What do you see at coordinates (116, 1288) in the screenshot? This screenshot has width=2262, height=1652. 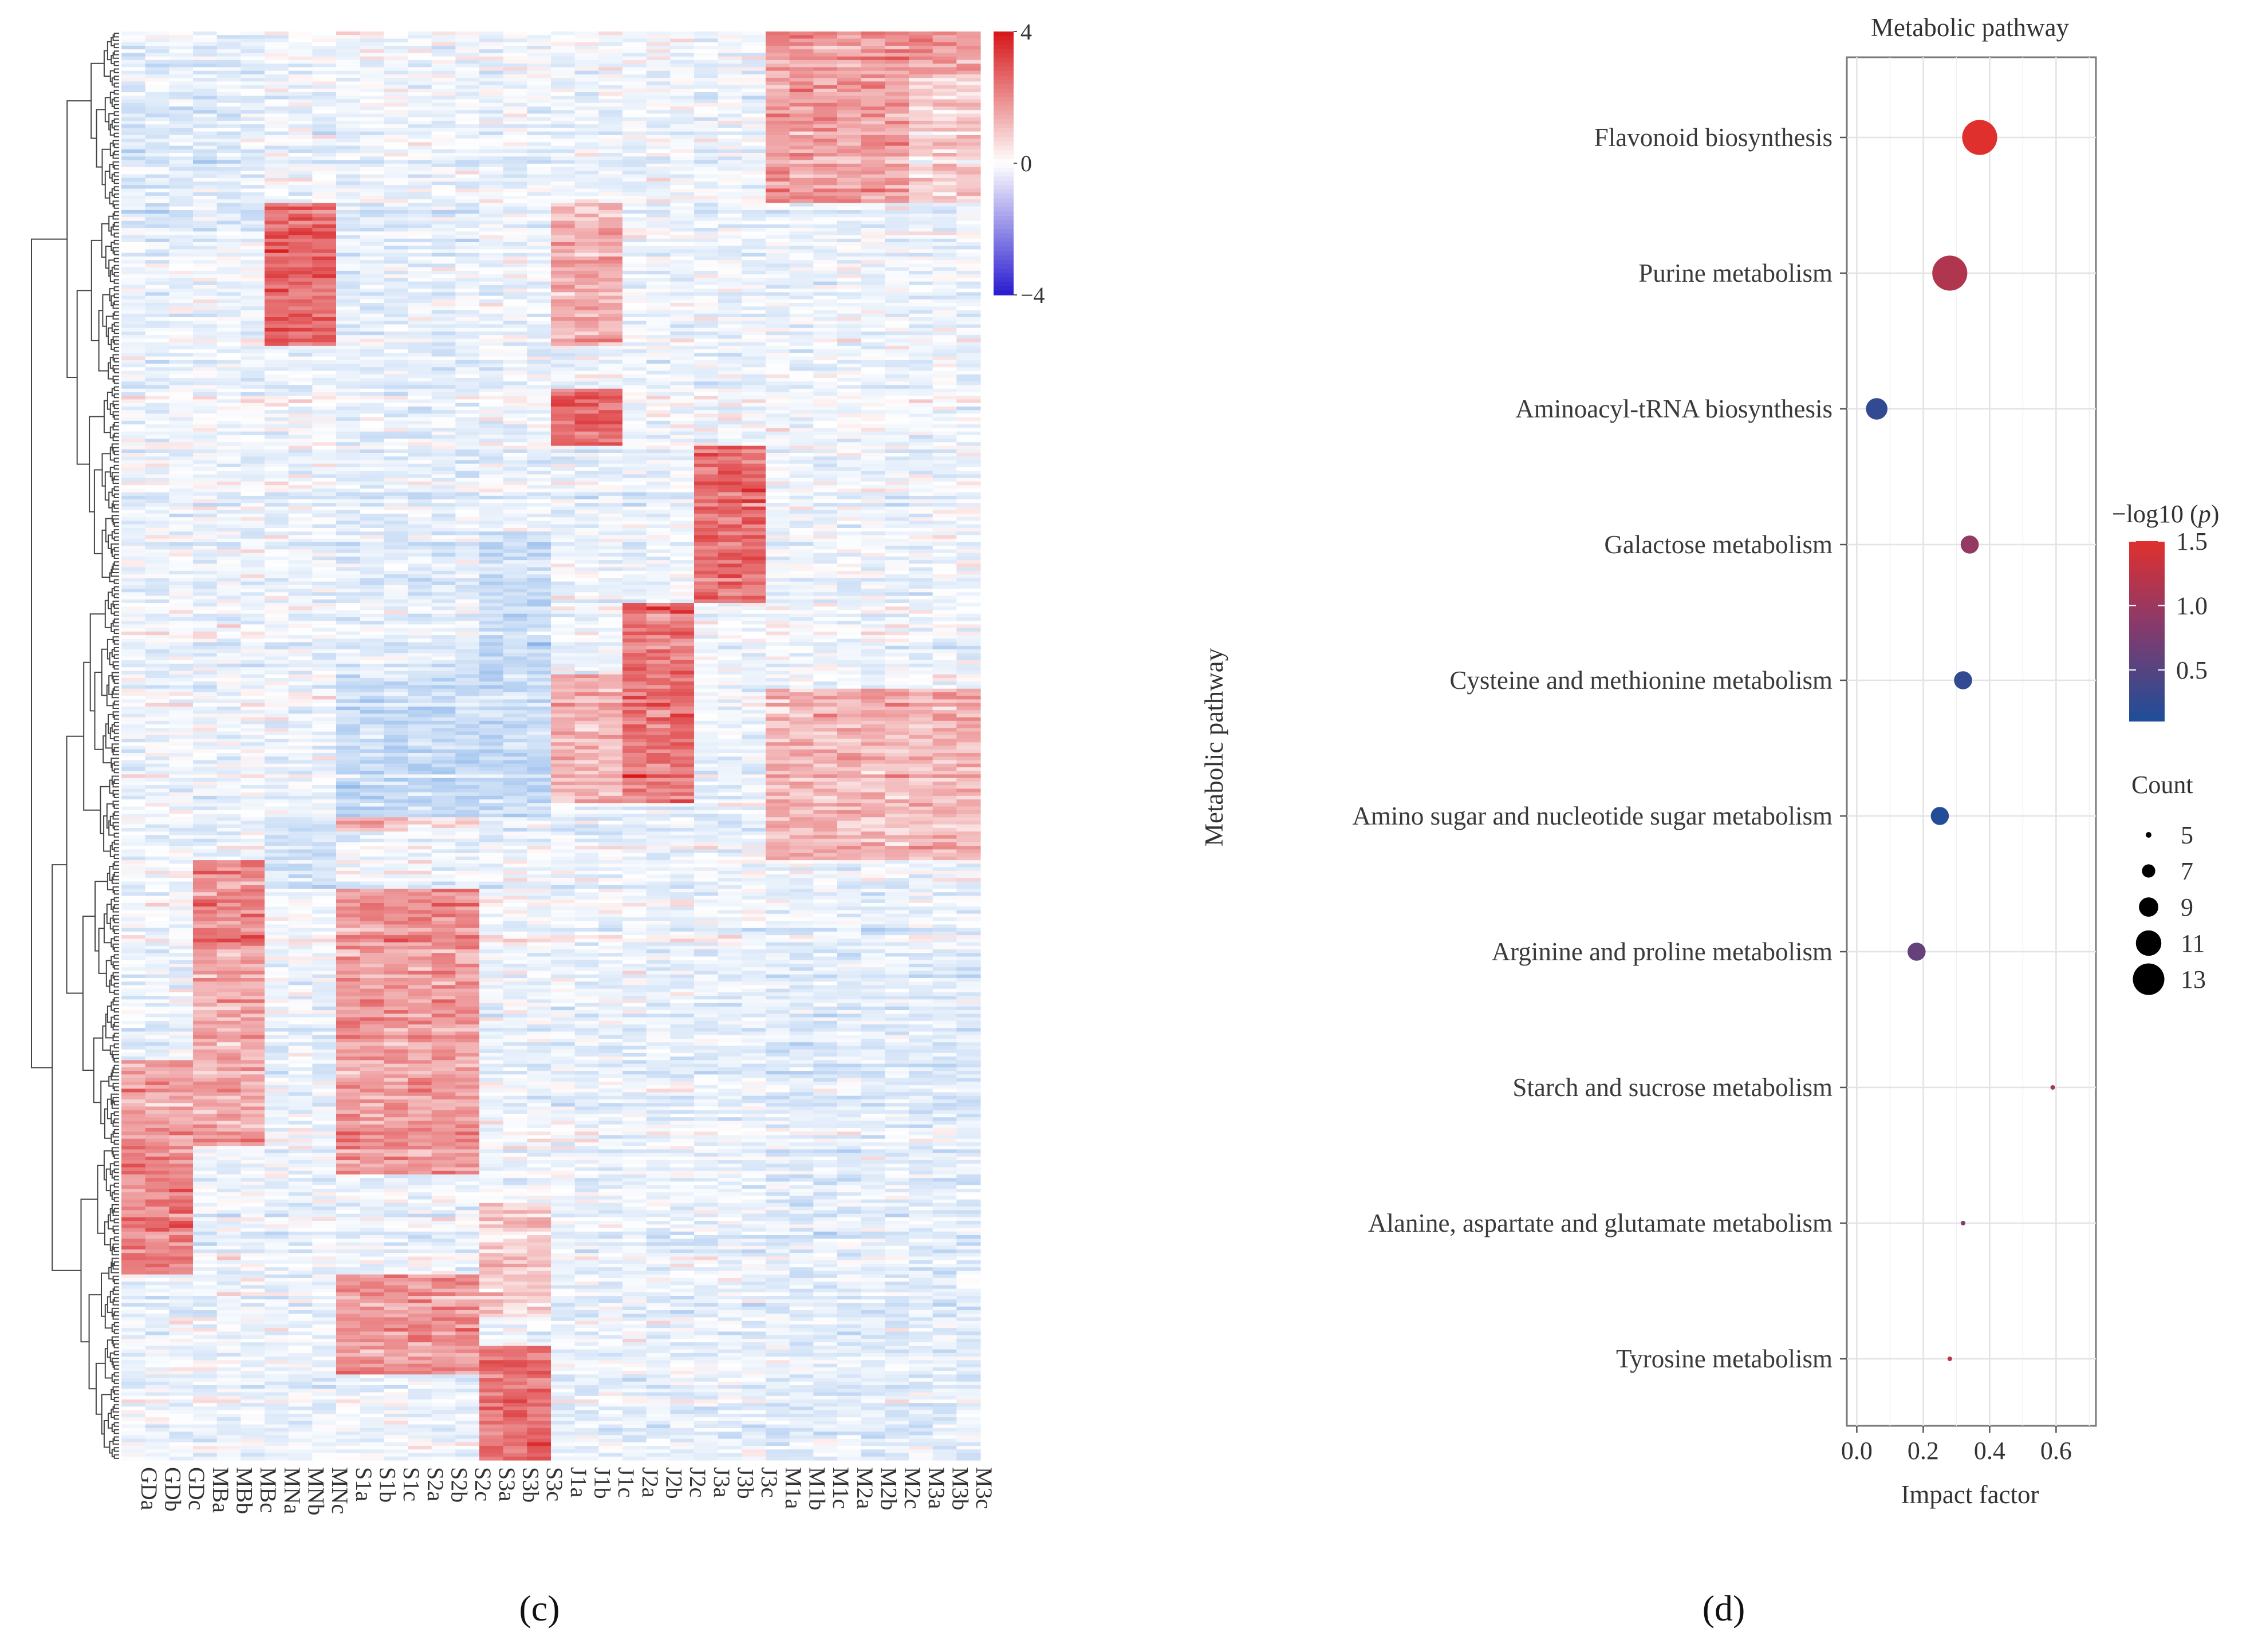 I see `dendrogram-branch` at bounding box center [116, 1288].